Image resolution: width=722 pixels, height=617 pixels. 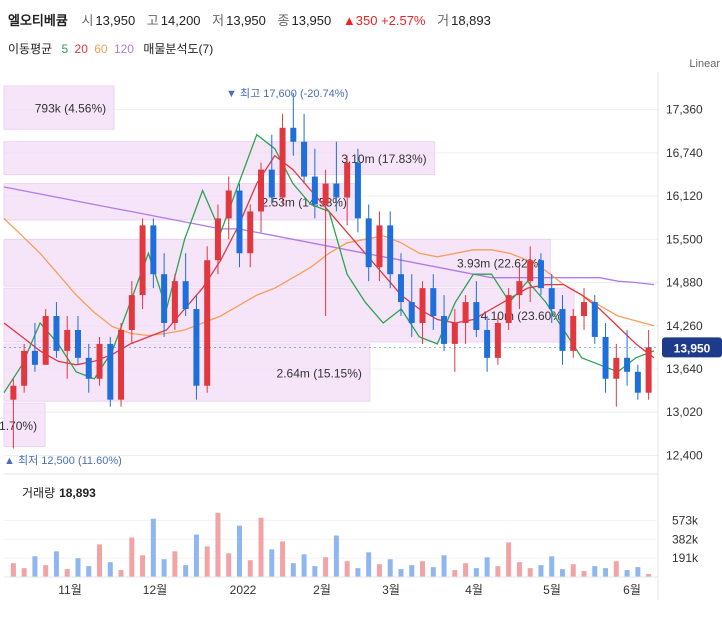 What do you see at coordinates (115, 20) in the screenshot?
I see `open-value: 13,950` at bounding box center [115, 20].